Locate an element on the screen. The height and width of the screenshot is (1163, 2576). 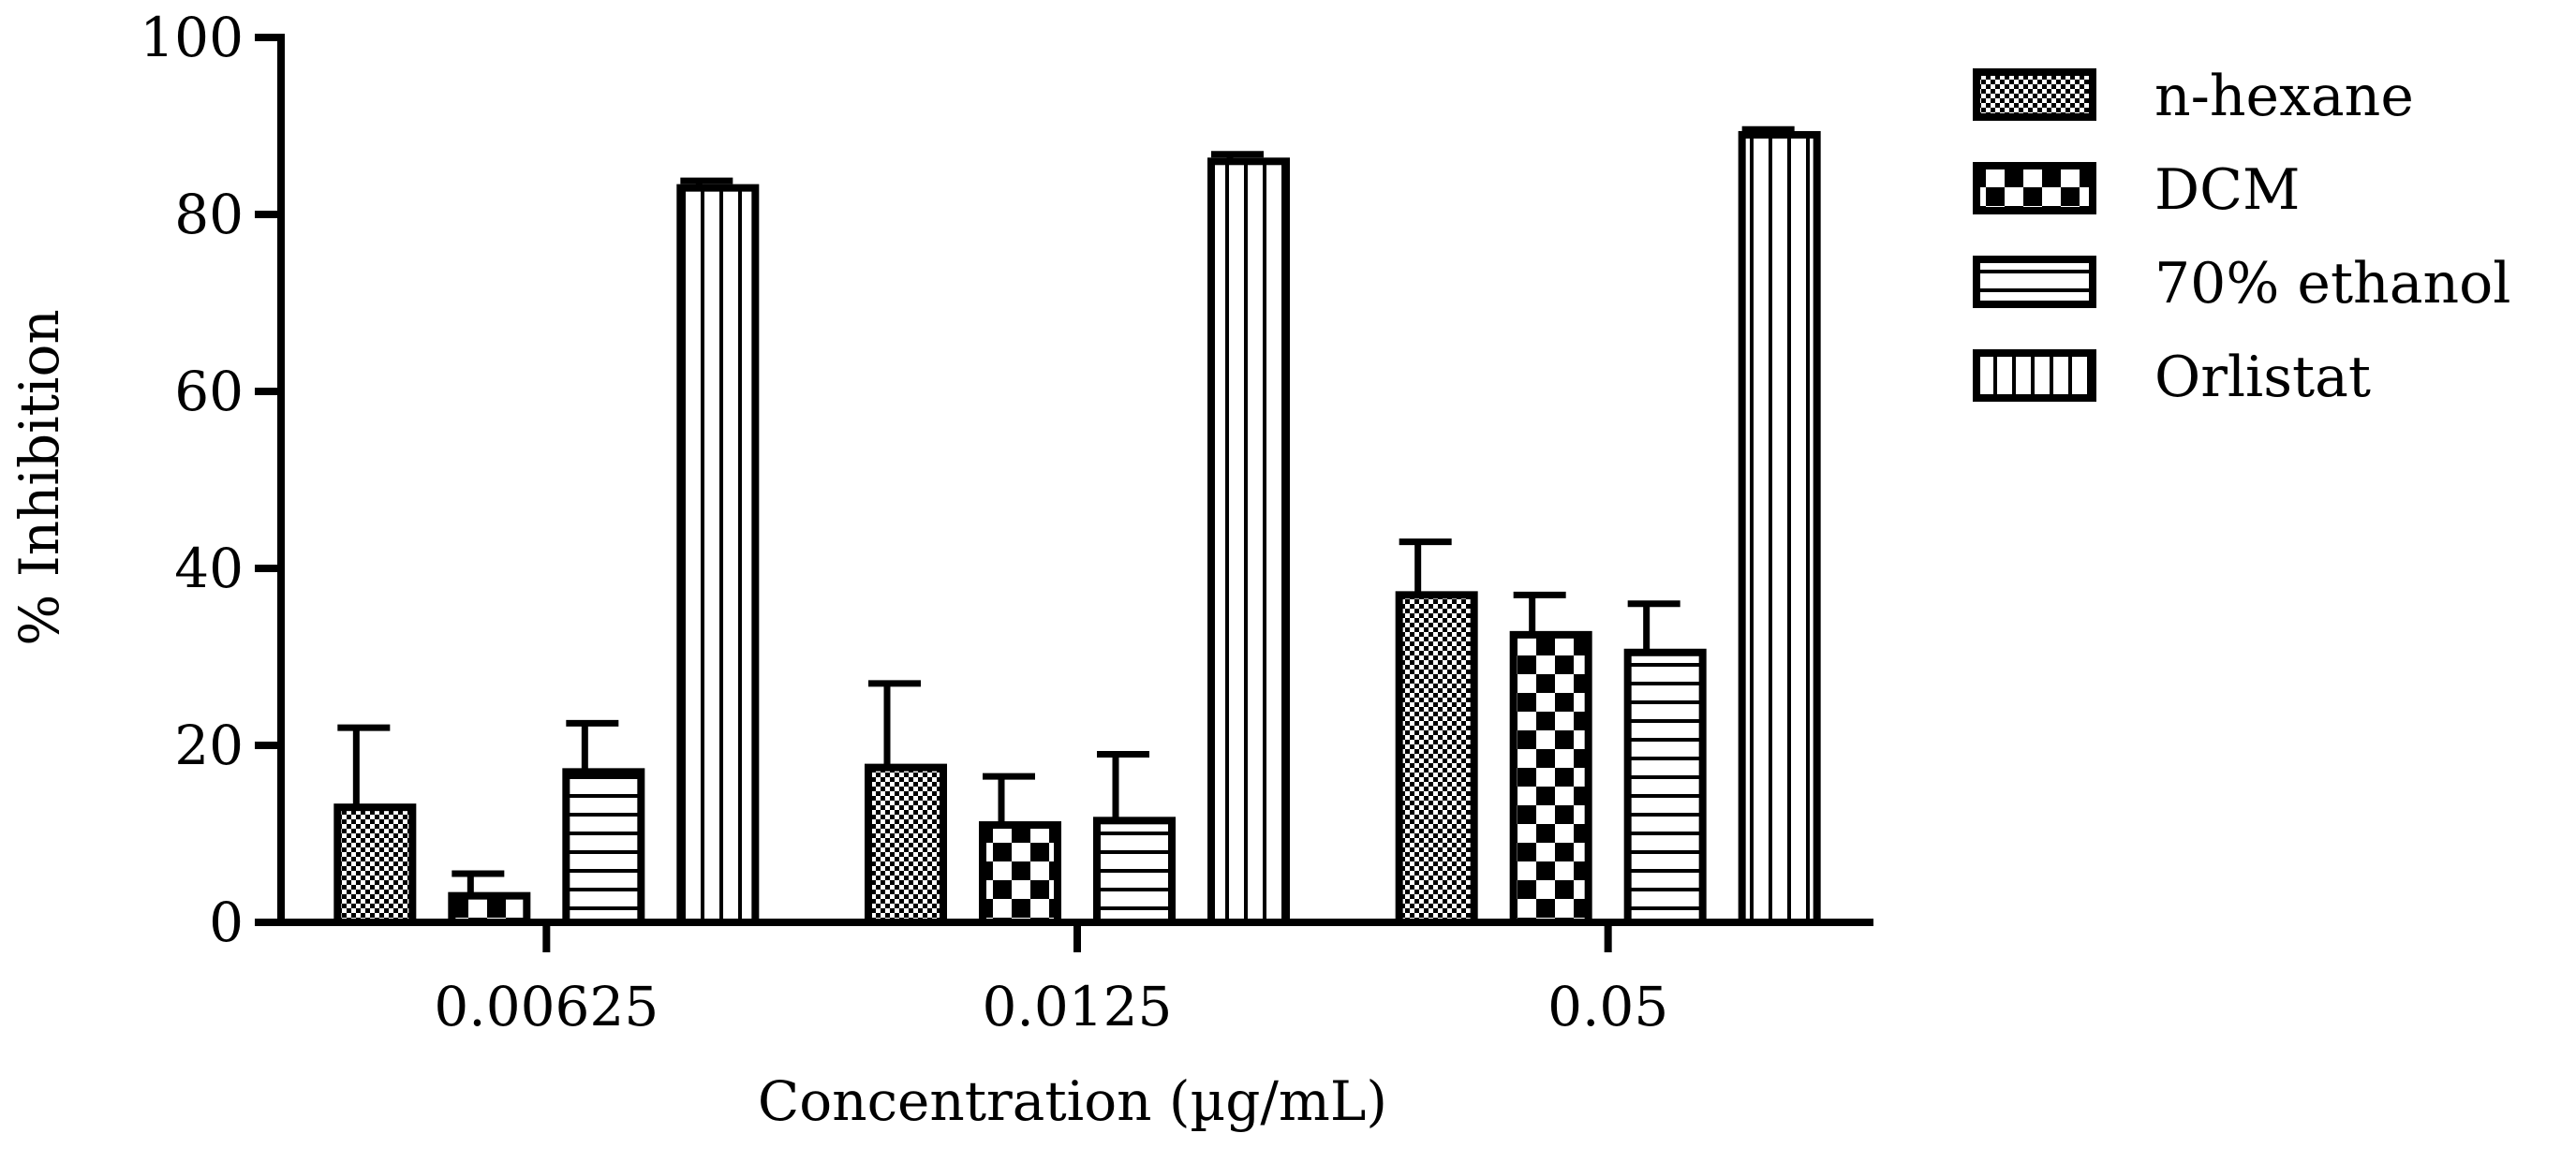
legend: n-hexane DCM 70% ethanol Orlistat is located at coordinates (2241, 237).